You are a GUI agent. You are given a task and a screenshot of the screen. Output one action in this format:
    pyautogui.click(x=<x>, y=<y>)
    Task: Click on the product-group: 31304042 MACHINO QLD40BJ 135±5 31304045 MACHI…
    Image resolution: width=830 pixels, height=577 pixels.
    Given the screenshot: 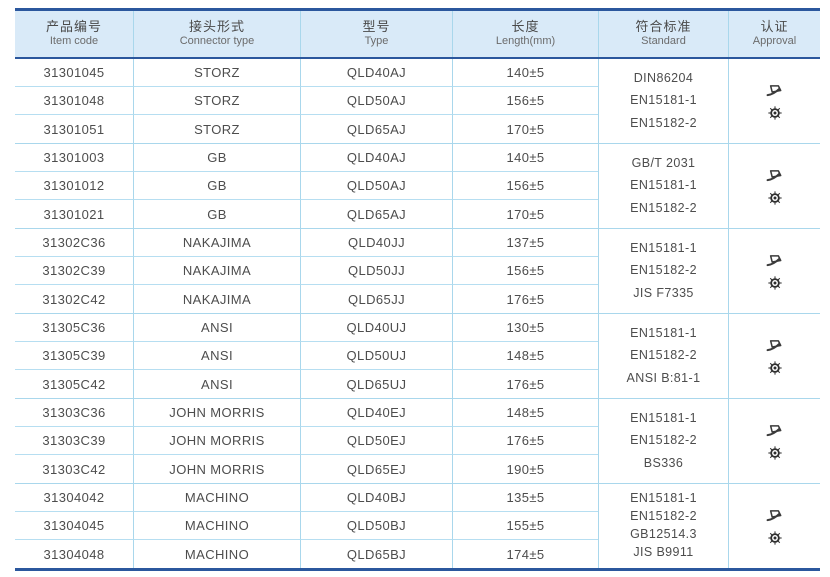 What is the action you would take?
    pyautogui.click(x=417, y=526)
    